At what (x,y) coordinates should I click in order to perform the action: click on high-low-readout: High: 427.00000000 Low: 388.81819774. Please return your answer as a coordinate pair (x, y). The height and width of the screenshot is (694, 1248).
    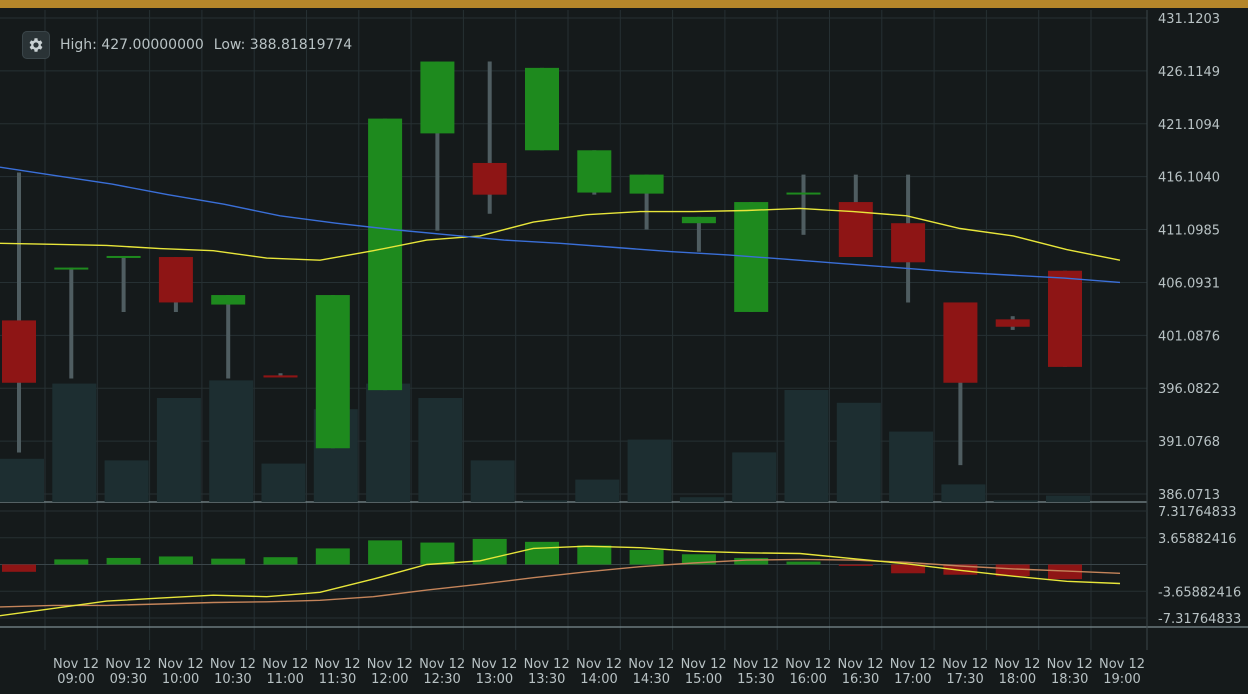
    Looking at the image, I should click on (206, 45).